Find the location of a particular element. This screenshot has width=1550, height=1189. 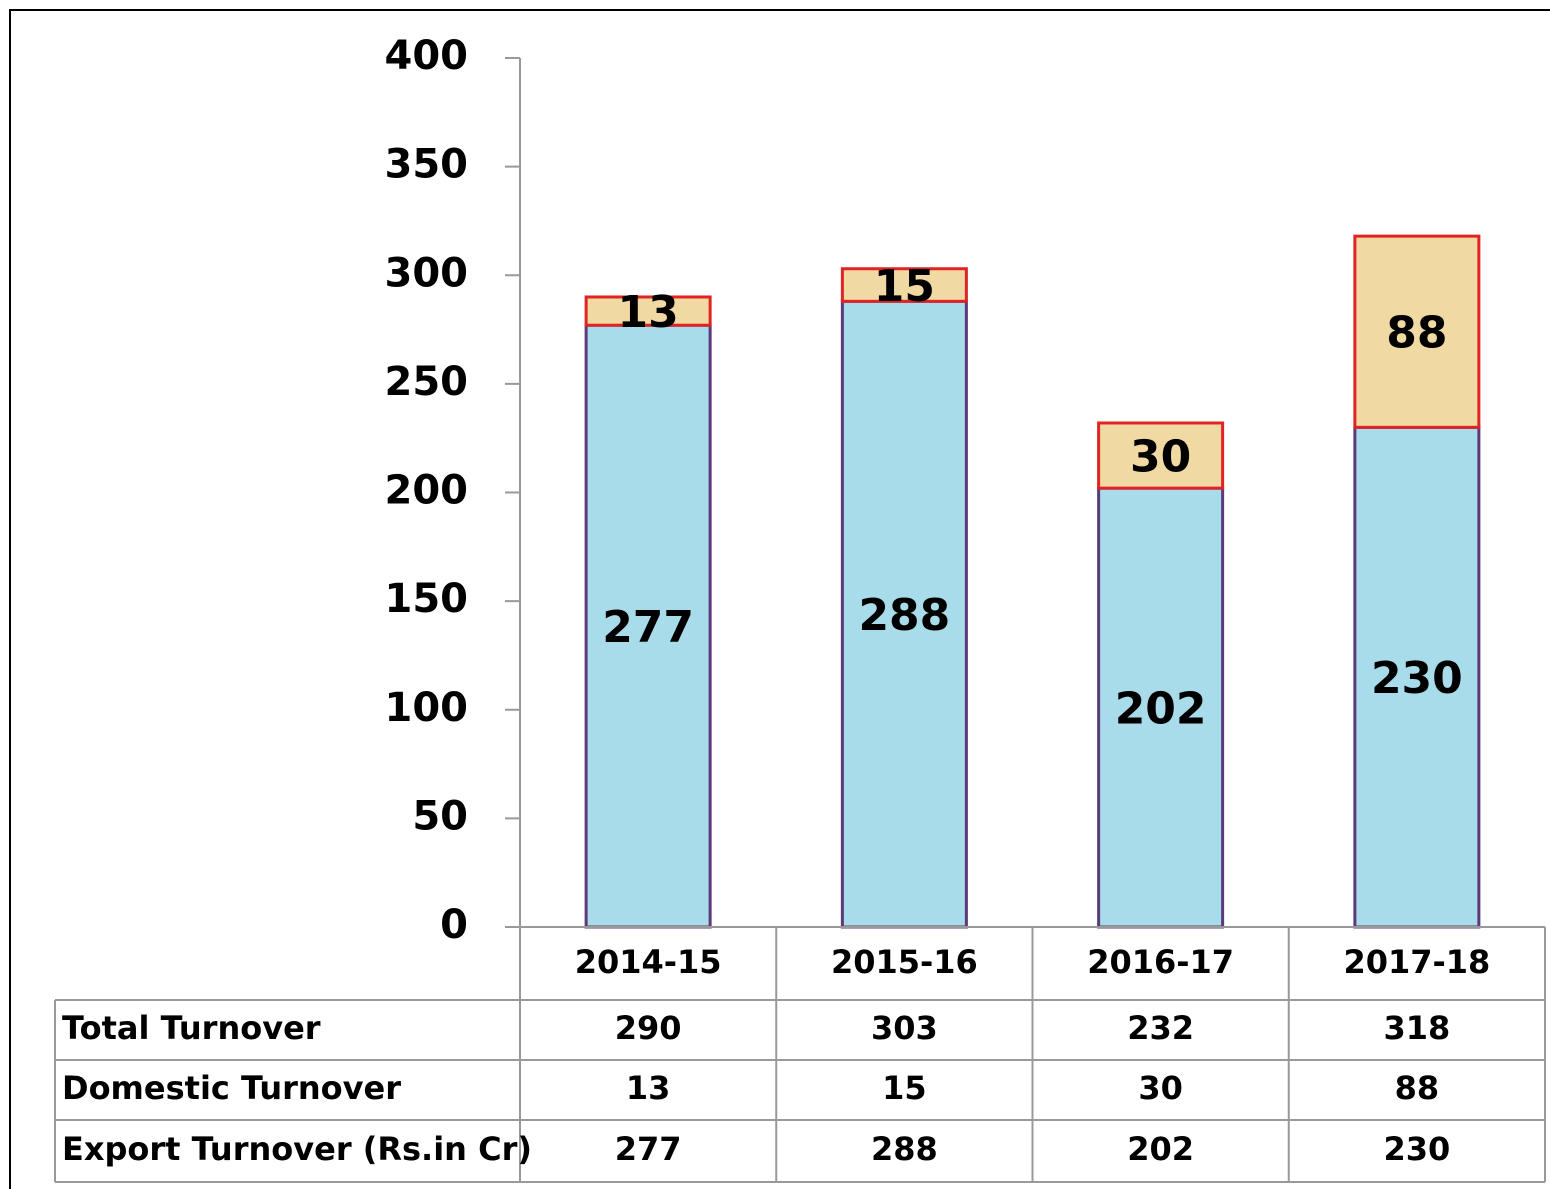

data-label: 202 is located at coordinates (1161, 709).